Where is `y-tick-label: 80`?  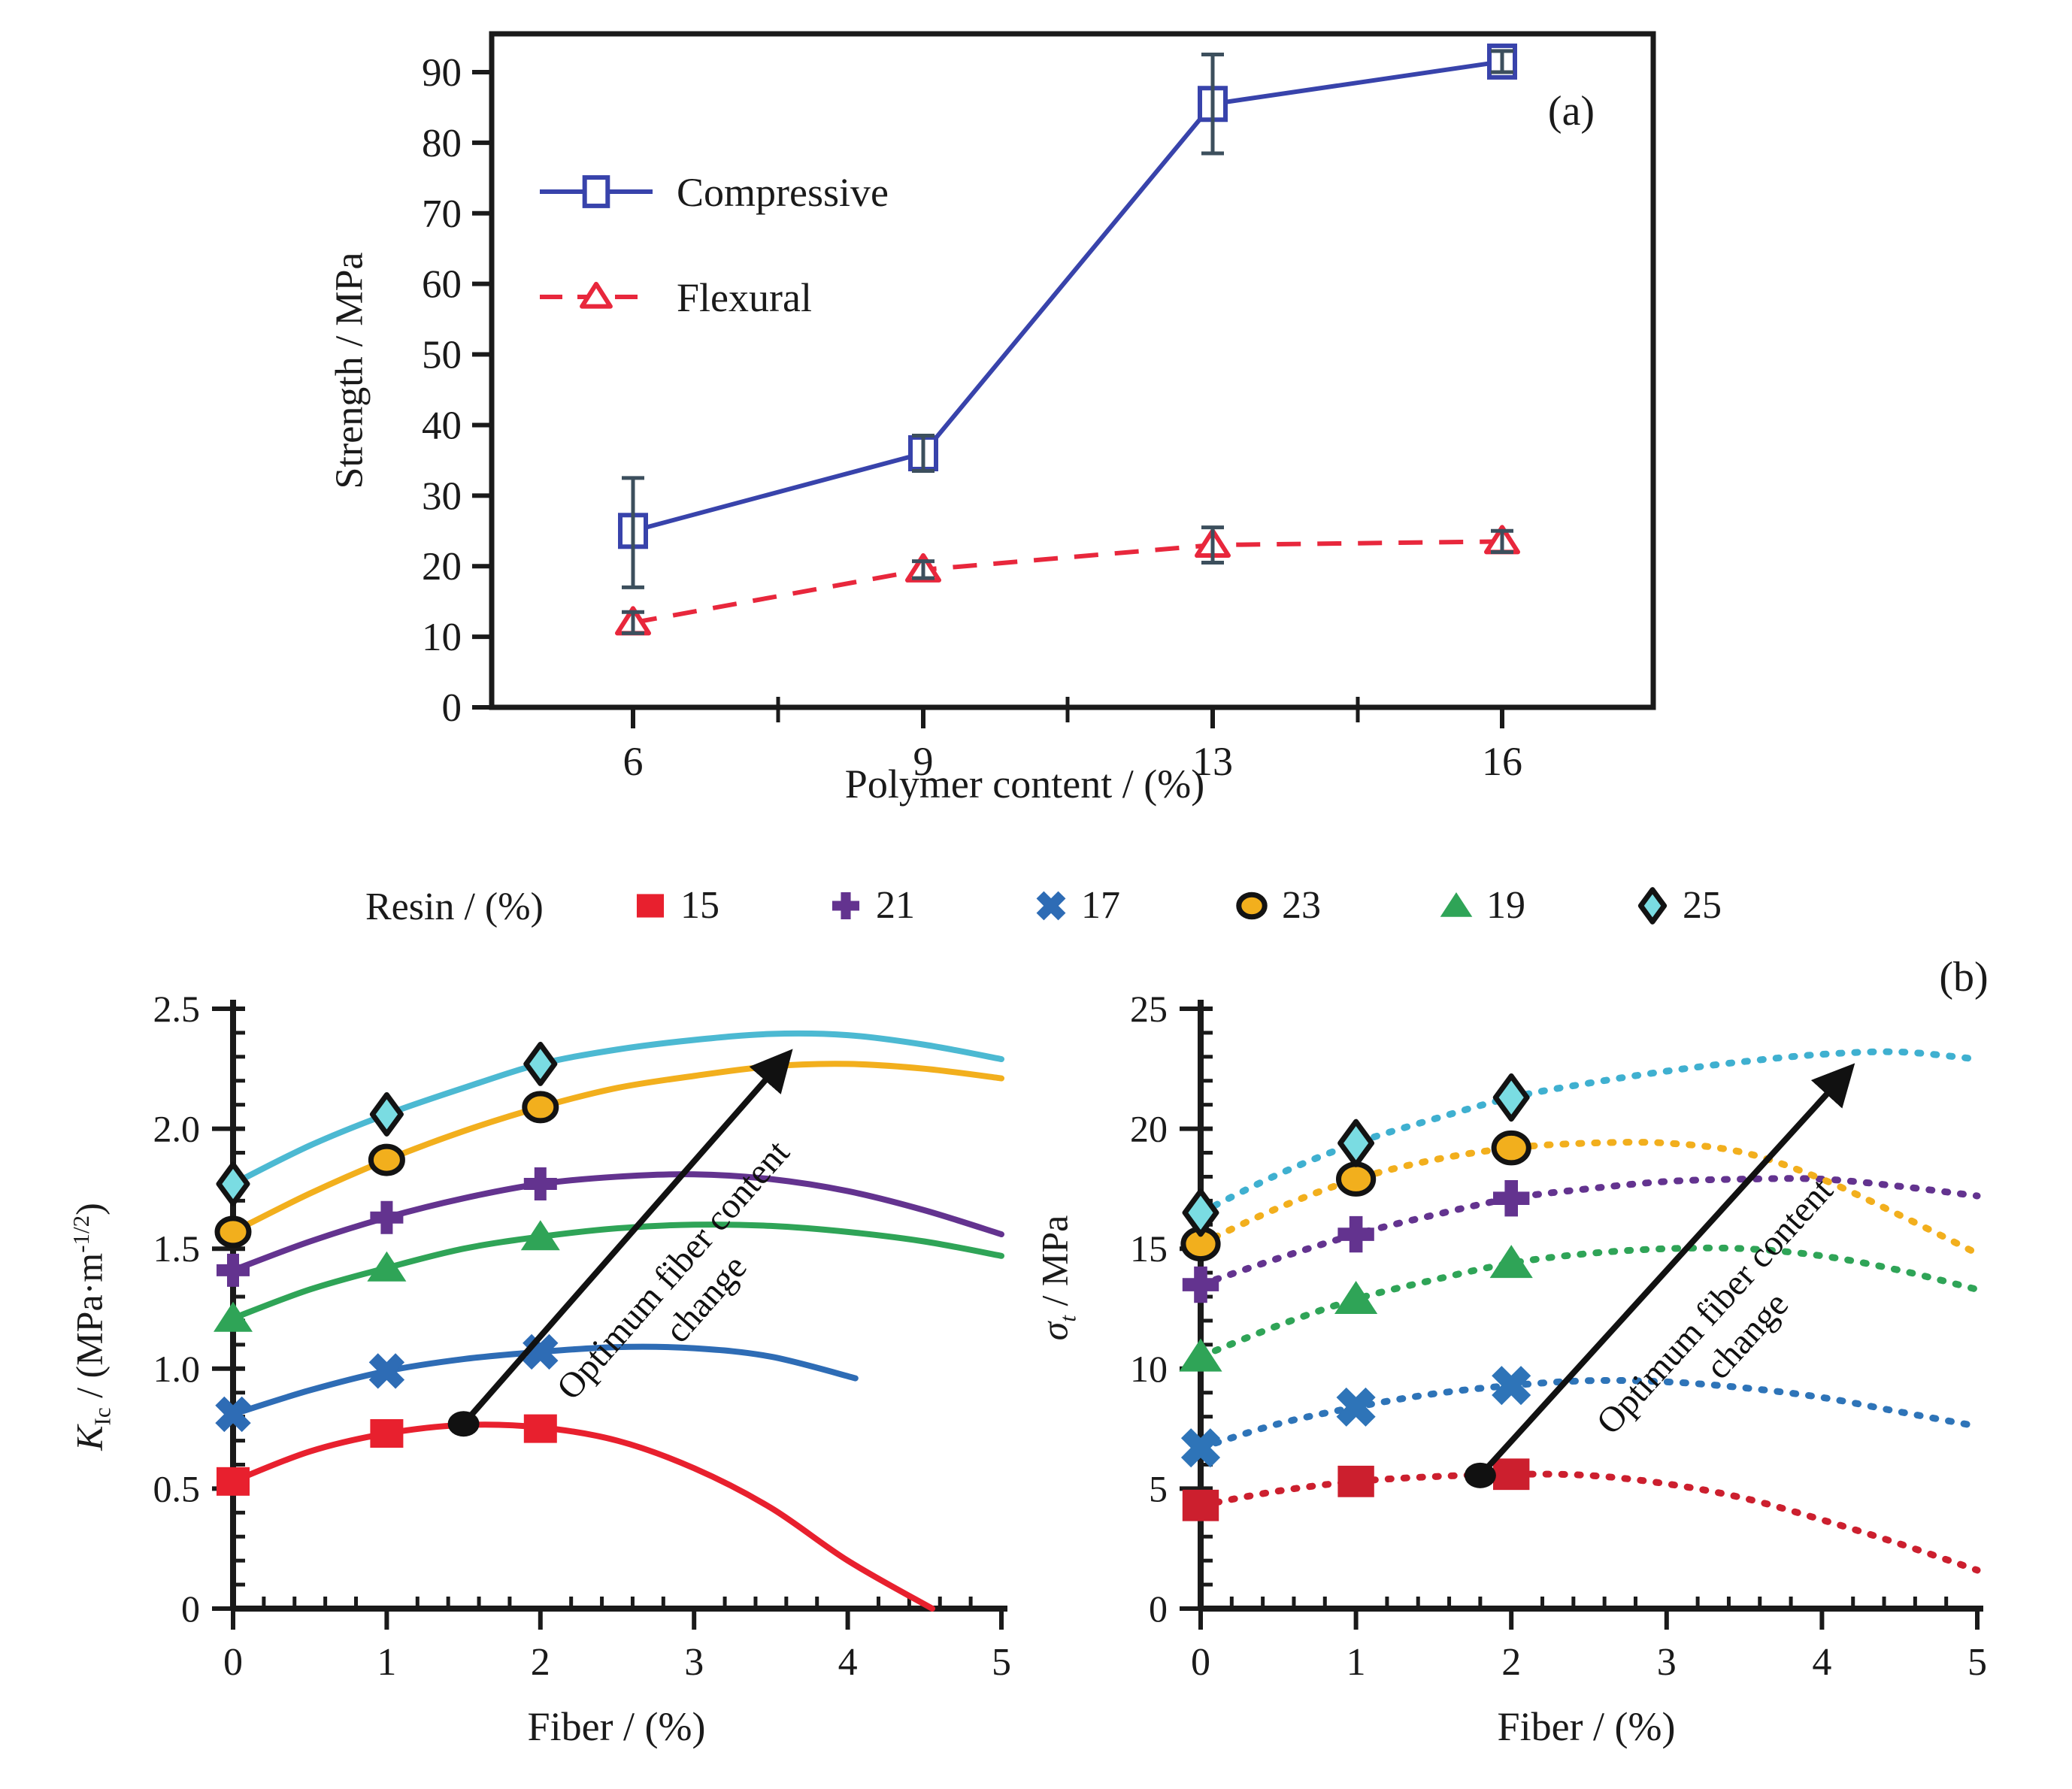 y-tick-label: 80 is located at coordinates (442, 143).